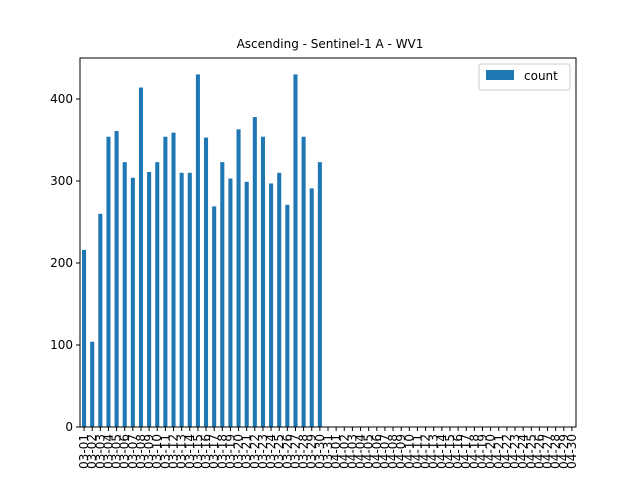 This screenshot has height=480, width=640. Describe the element at coordinates (466, 451) in the screenshot. I see `x-tick-label: 04-17` at that location.